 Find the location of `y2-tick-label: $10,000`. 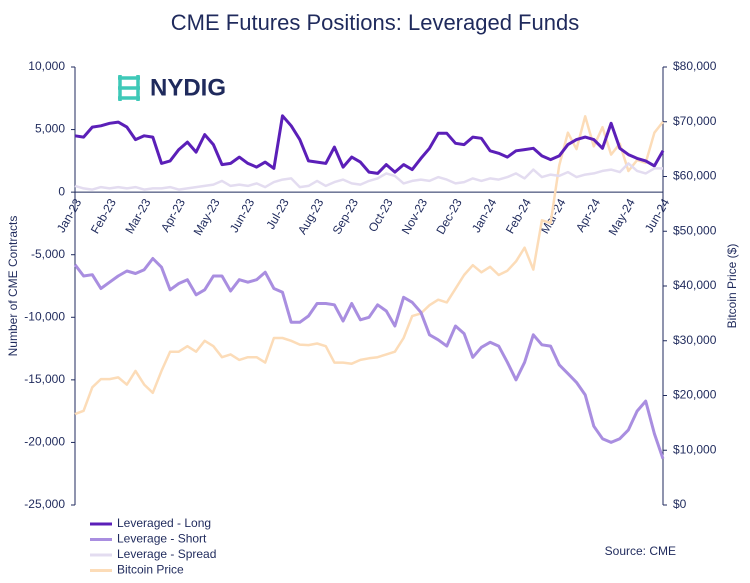

y2-tick-label: $10,000 is located at coordinates (695, 449).